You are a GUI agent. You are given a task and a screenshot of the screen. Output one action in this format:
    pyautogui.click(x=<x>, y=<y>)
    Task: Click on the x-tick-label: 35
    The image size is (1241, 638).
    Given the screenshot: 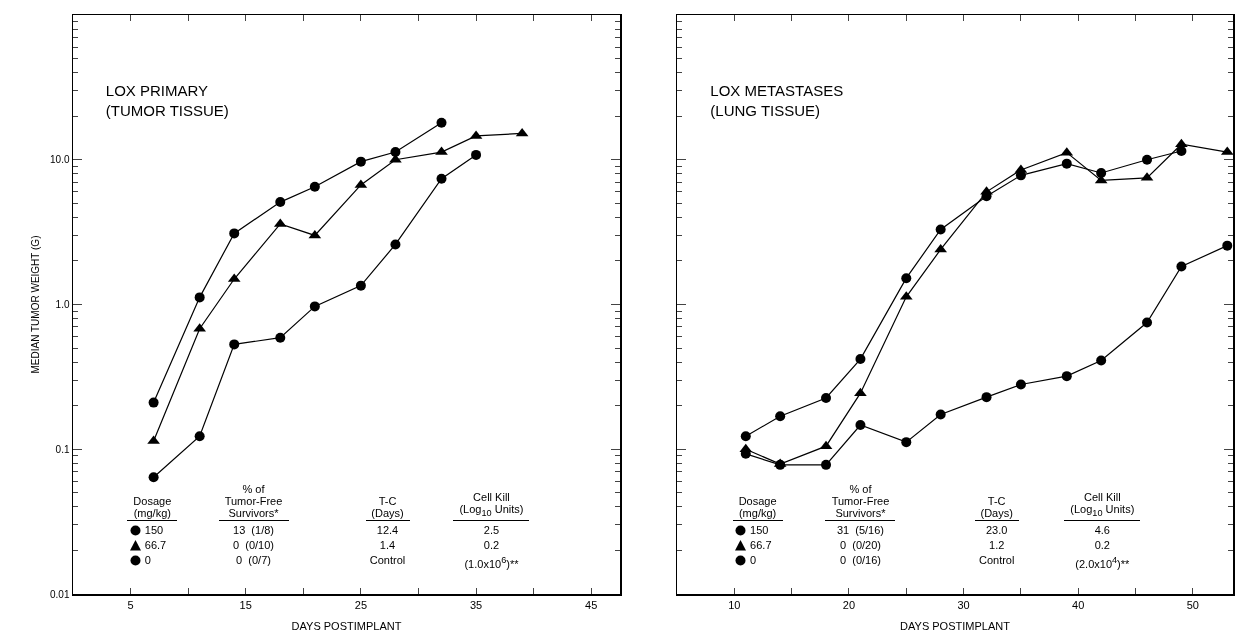 What is the action you would take?
    pyautogui.click(x=476, y=604)
    